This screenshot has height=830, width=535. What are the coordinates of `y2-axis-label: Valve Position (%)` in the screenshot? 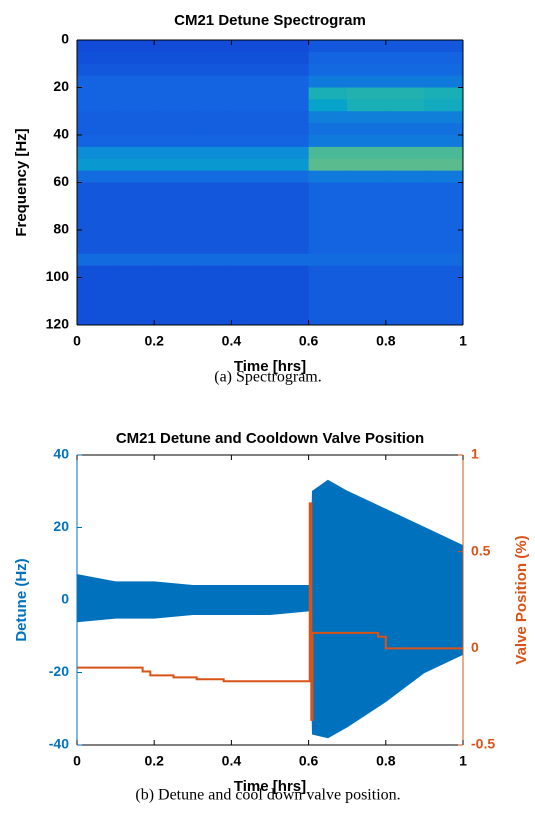 It's located at (521, 599).